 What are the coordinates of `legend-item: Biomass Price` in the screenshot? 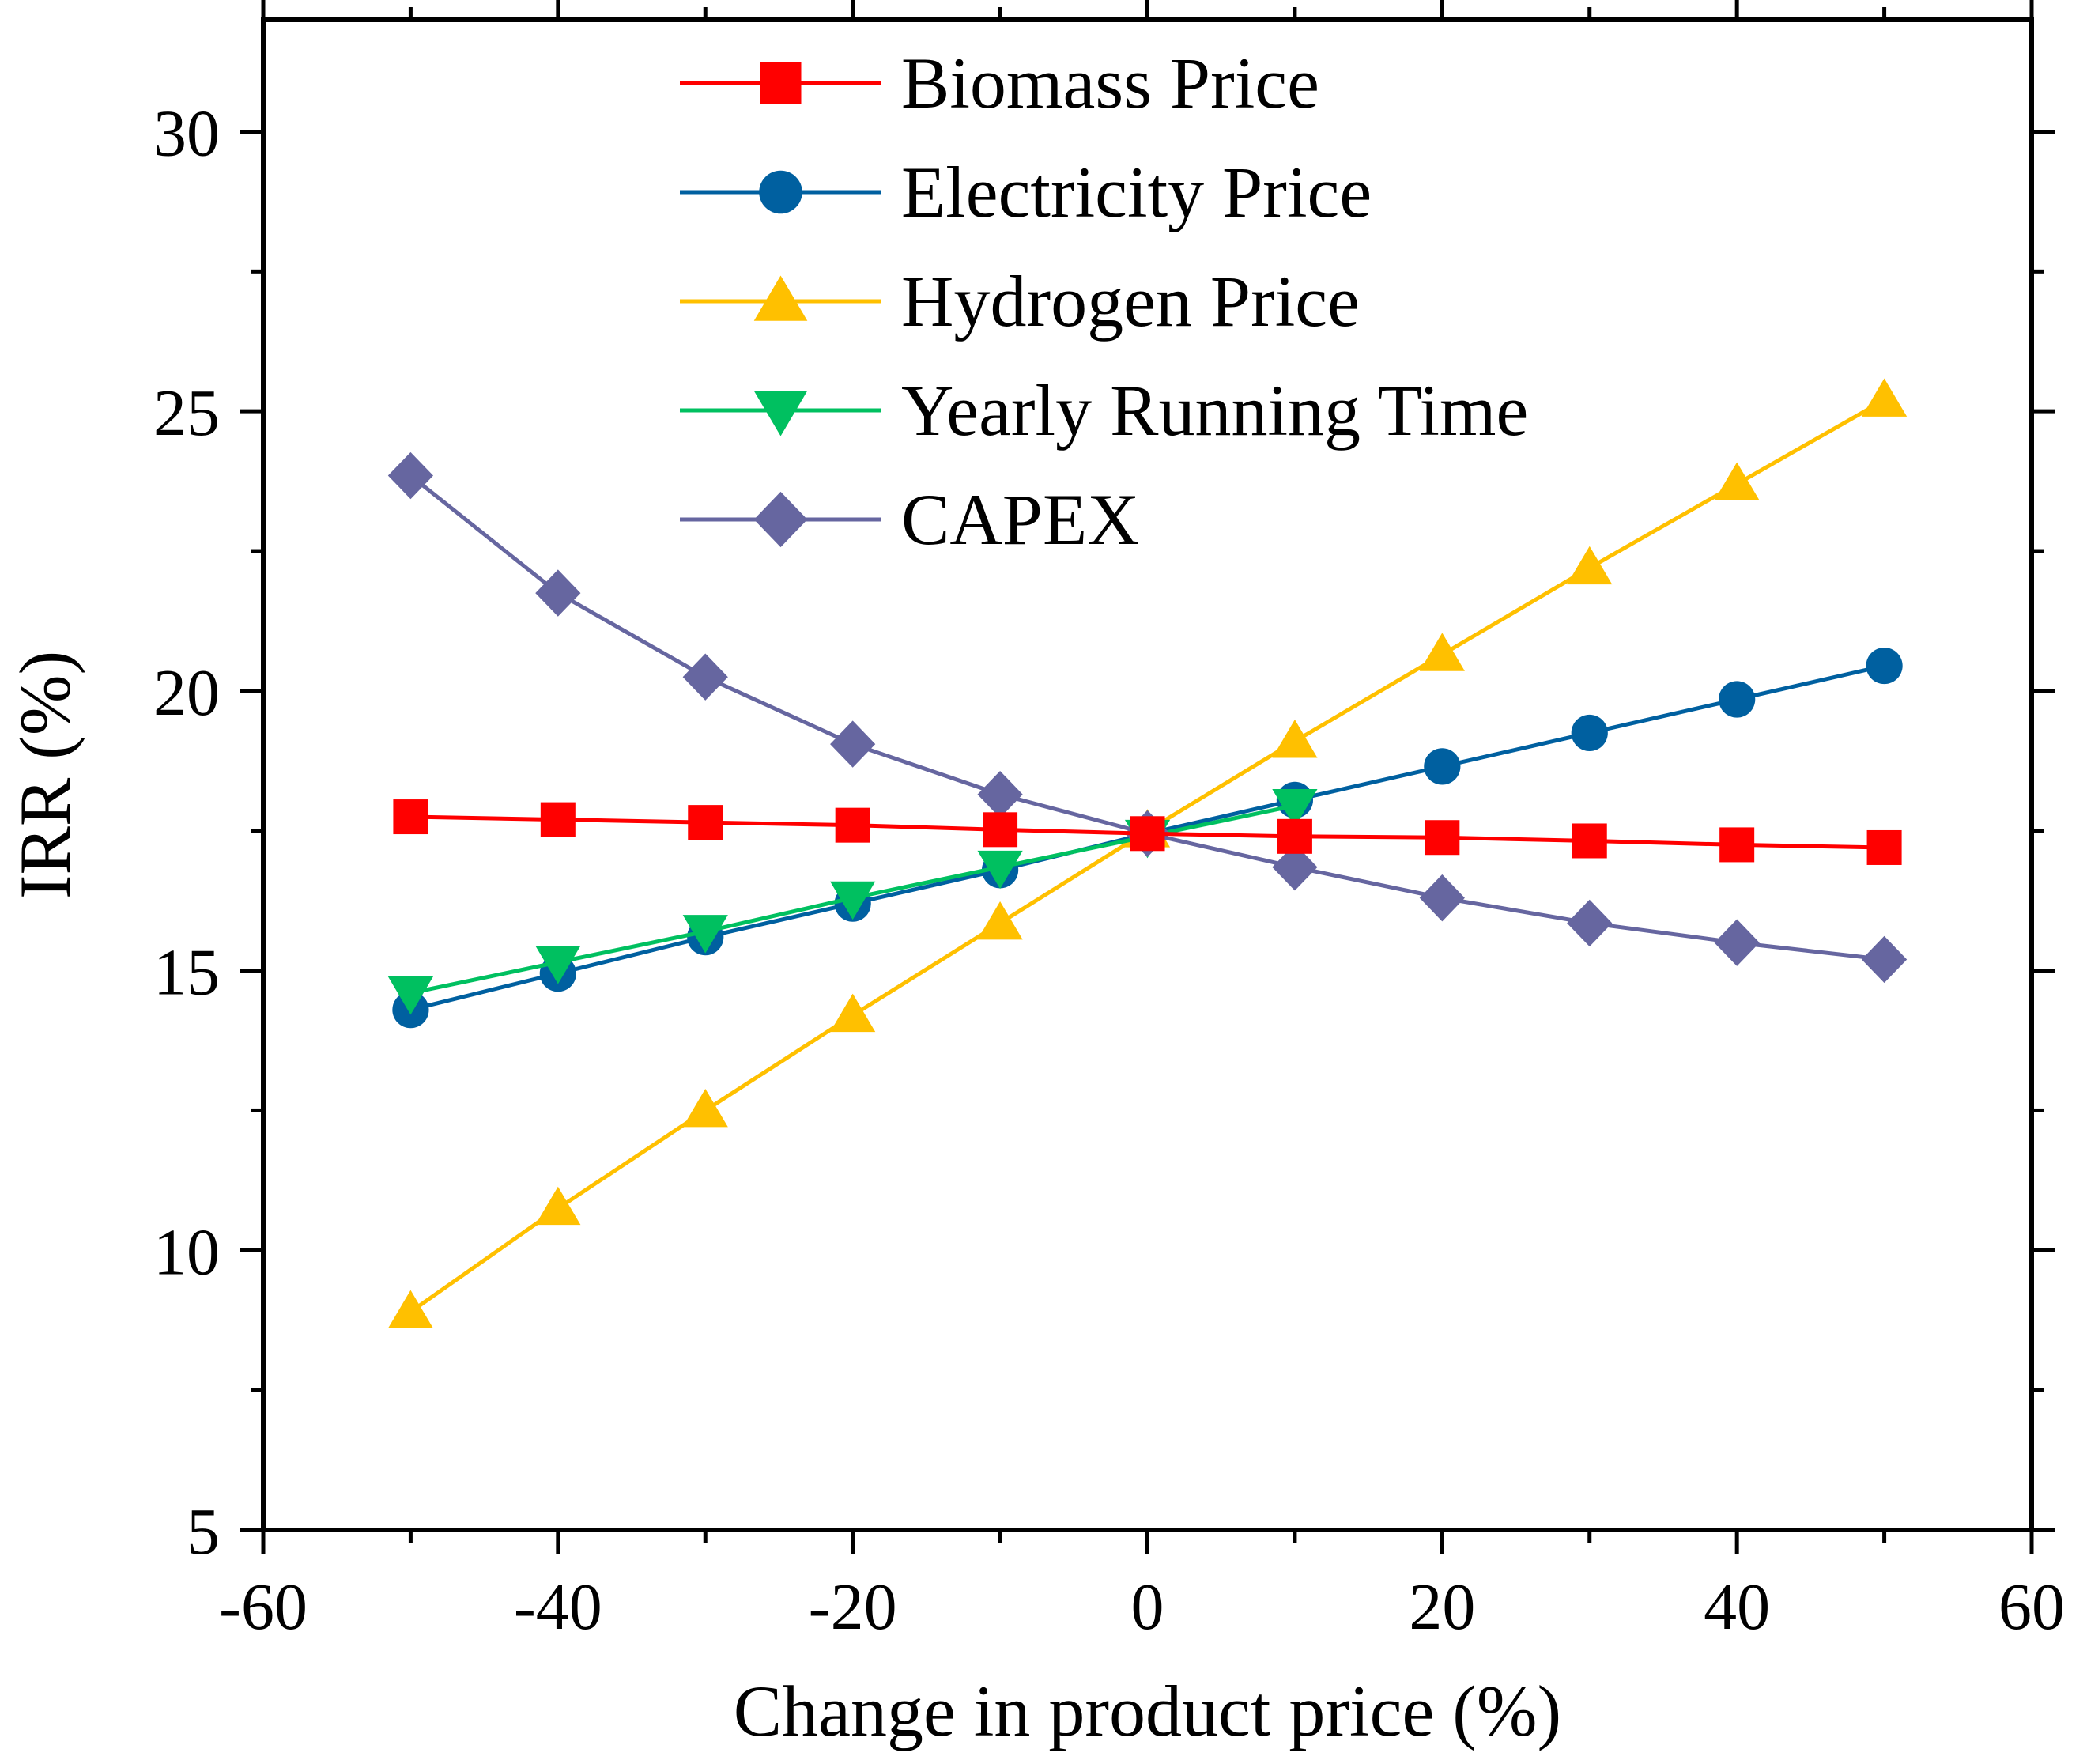 It's located at (999, 83).